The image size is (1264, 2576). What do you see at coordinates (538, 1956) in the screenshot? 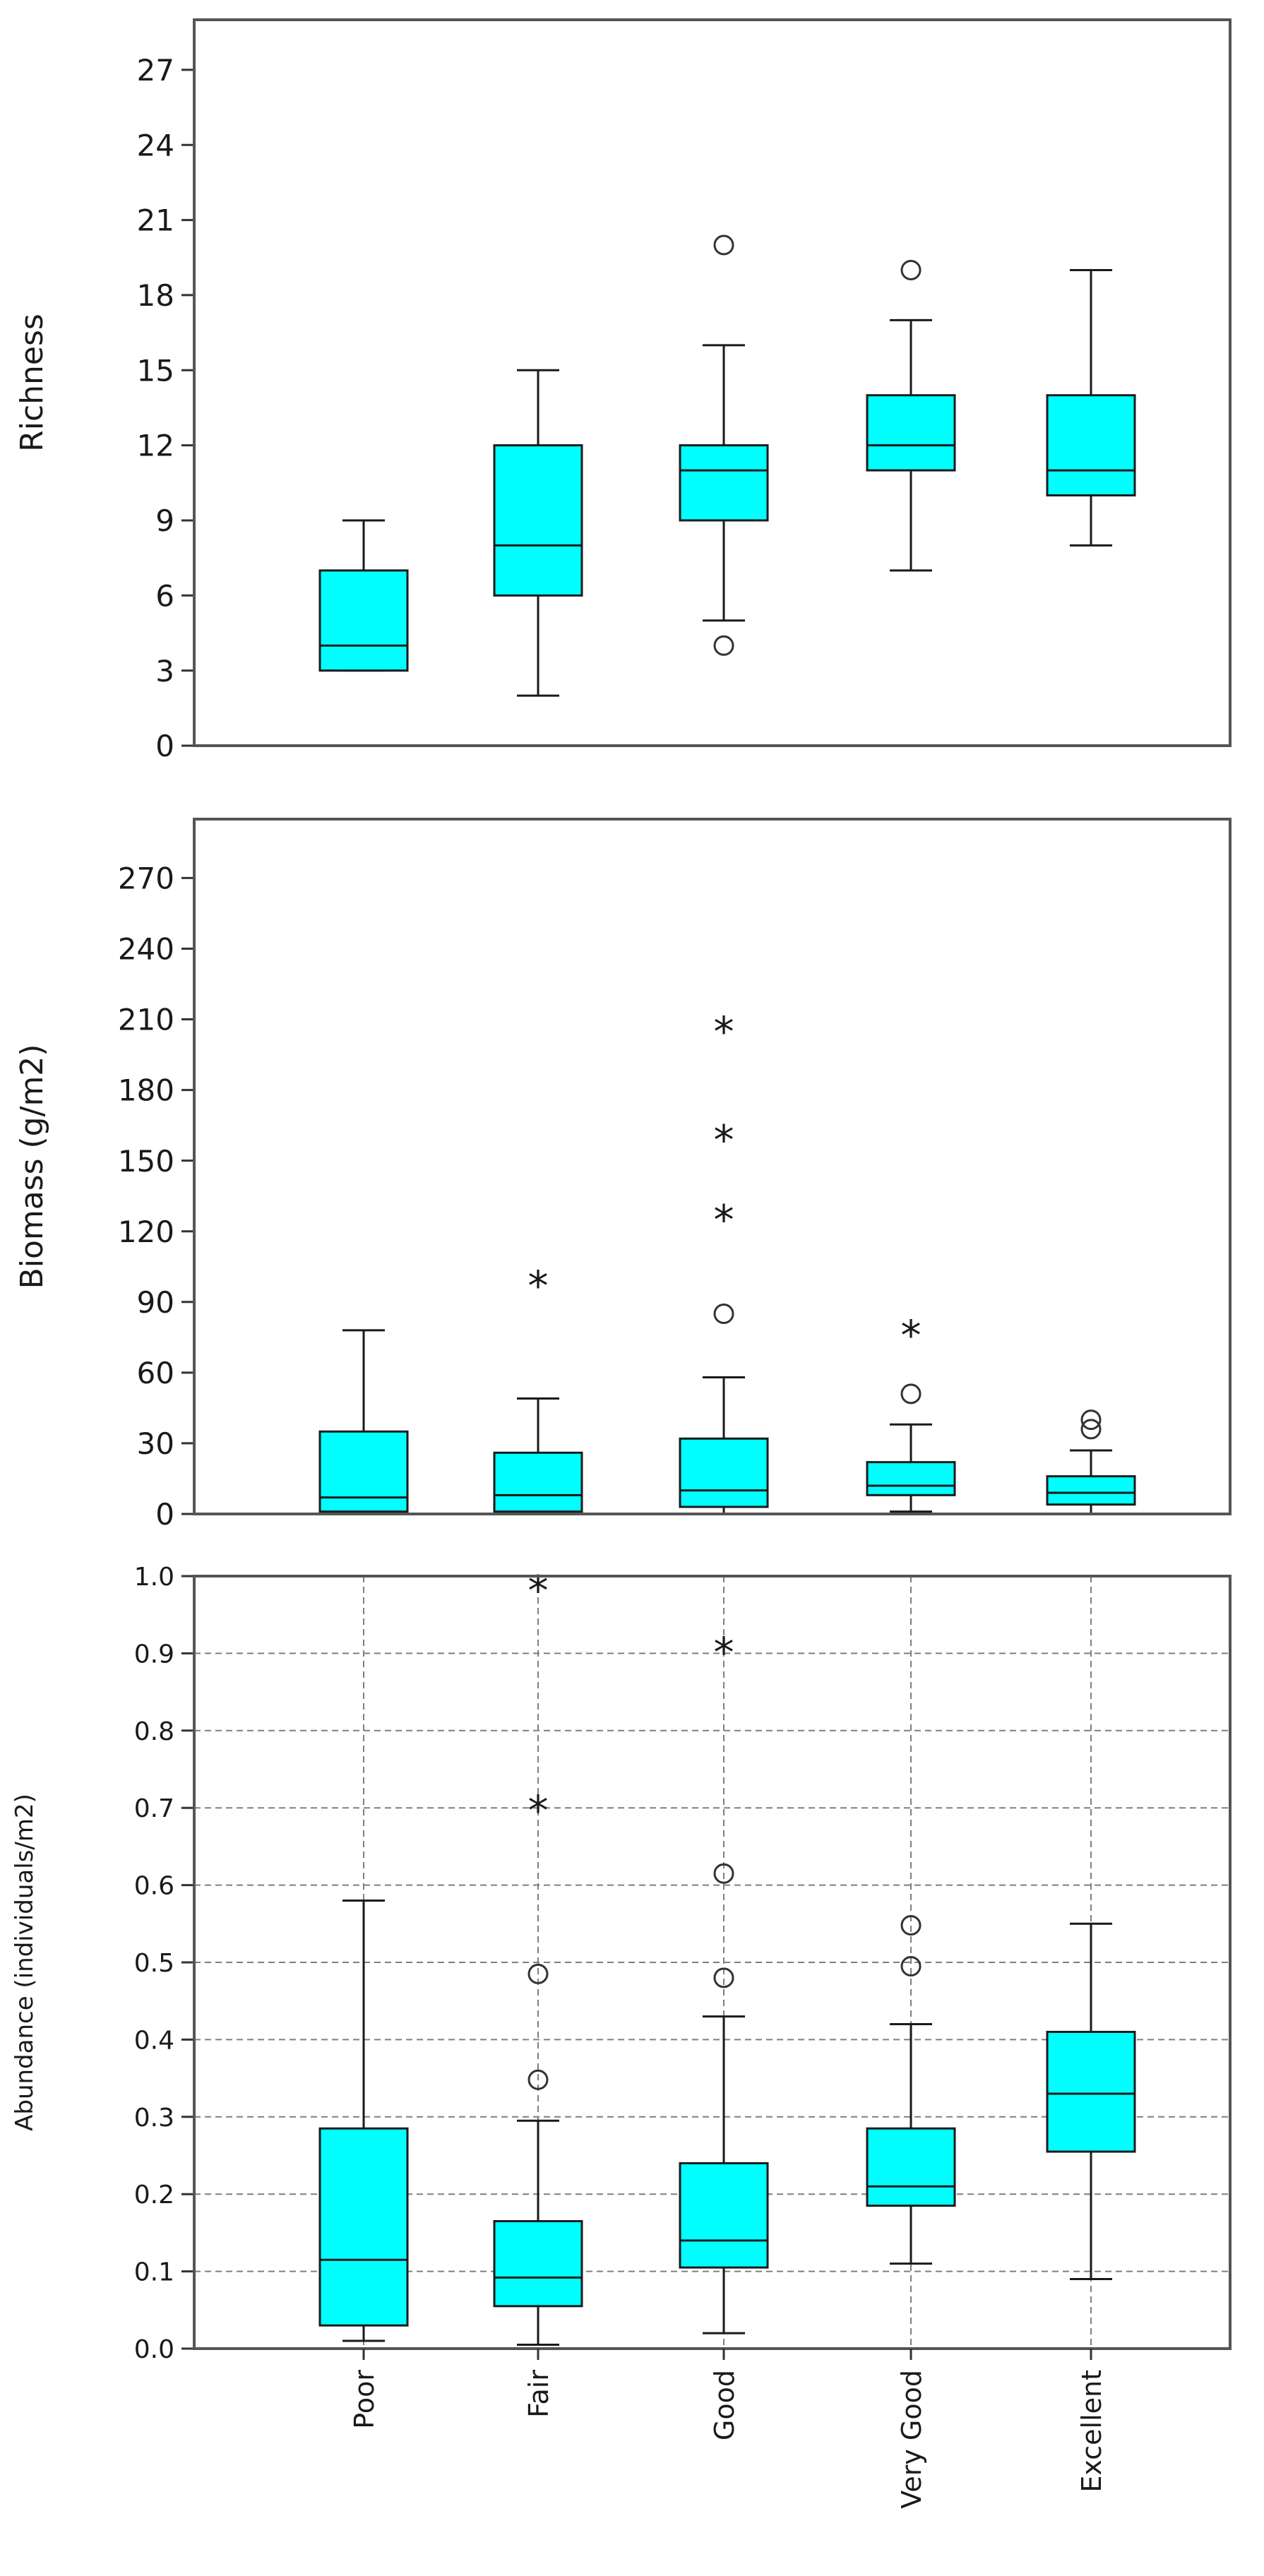
I see `box-fair: **` at bounding box center [538, 1956].